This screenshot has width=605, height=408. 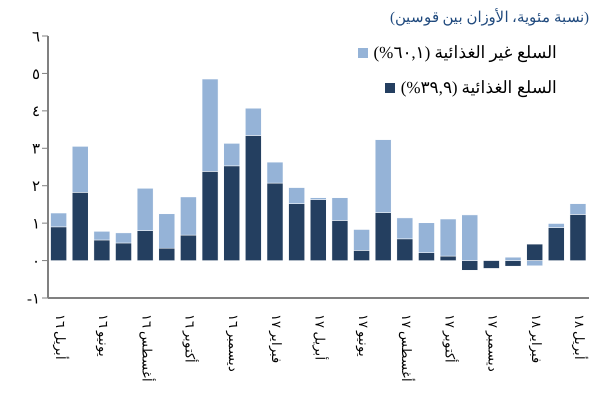 I want to click on x-tick-label: أكتوبر ١٧, so click(x=449, y=339).